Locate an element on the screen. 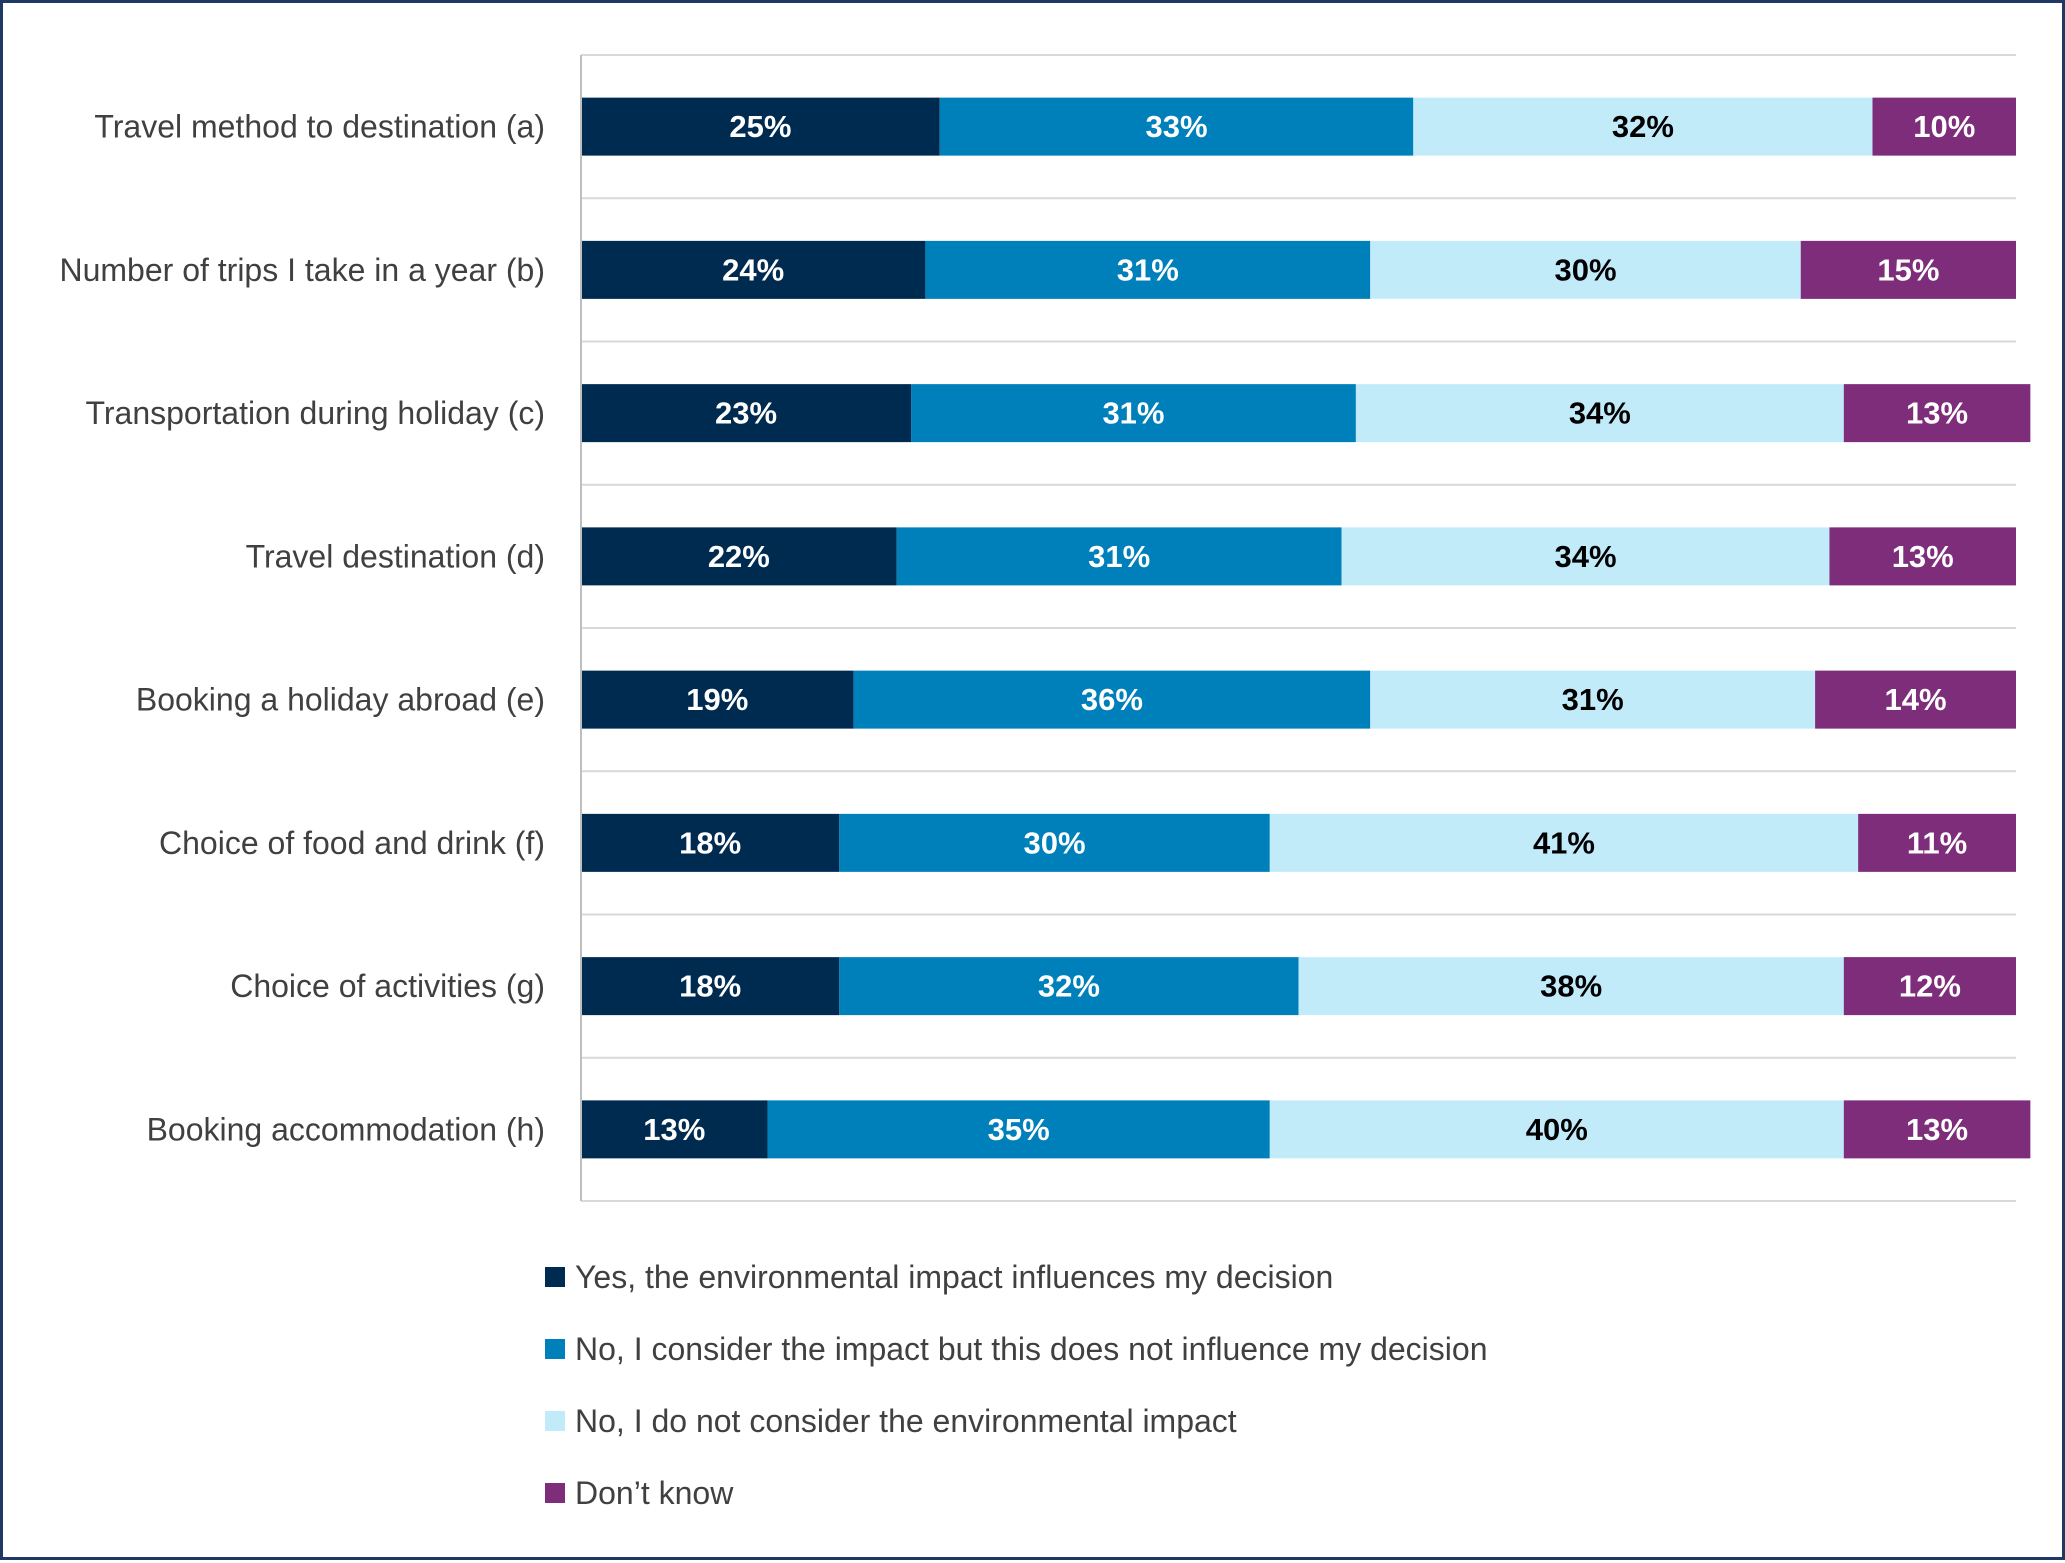 This screenshot has width=2065, height=1563. data-label: 41% is located at coordinates (1564, 842).